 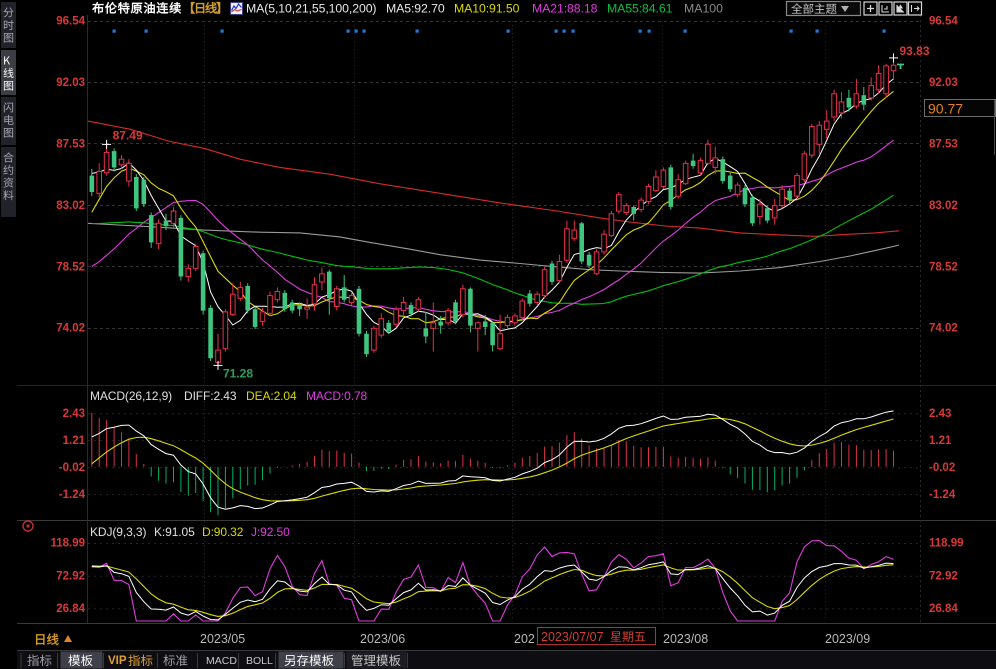 I want to click on svg-text: J:92.50, so click(x=270, y=532).